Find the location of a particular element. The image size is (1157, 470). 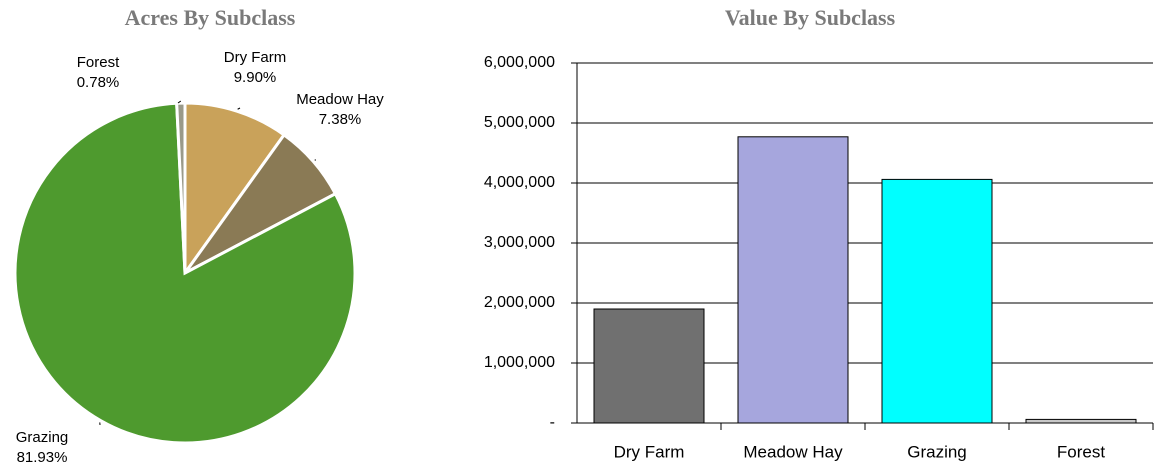

slice-label: Dry Farm is located at coordinates (255, 57).